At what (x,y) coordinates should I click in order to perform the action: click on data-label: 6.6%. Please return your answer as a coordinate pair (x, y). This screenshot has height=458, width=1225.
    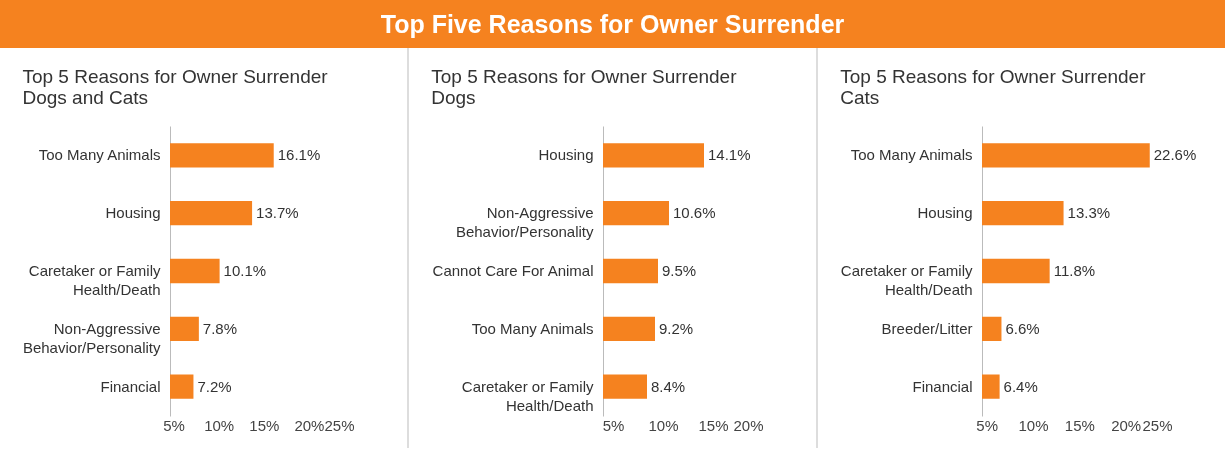
    Looking at the image, I should click on (1022, 328).